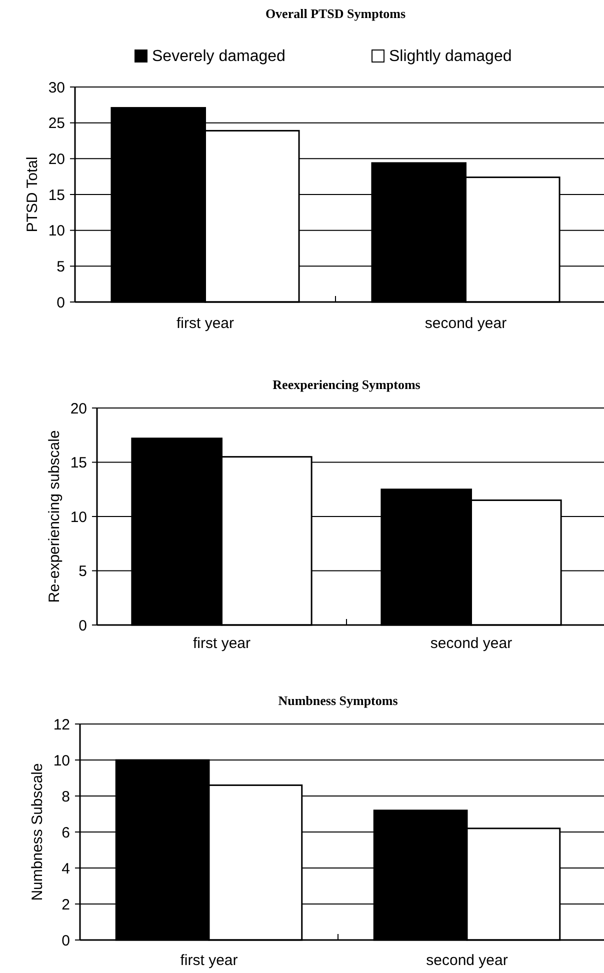  I want to click on y-tick-label: 4, so click(66, 869).